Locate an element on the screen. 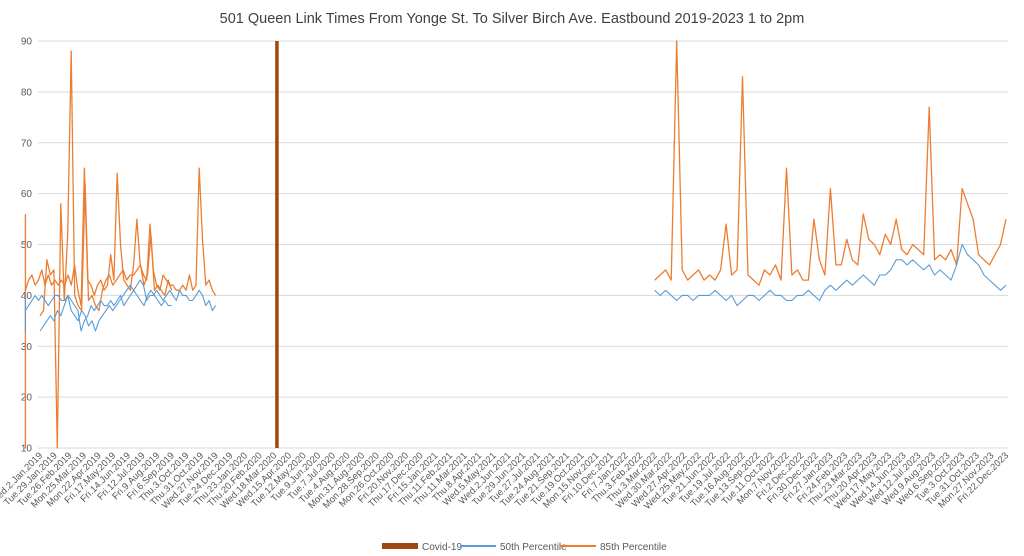 The height and width of the screenshot is (556, 1024). y-tick-label: 50 is located at coordinates (27, 245).